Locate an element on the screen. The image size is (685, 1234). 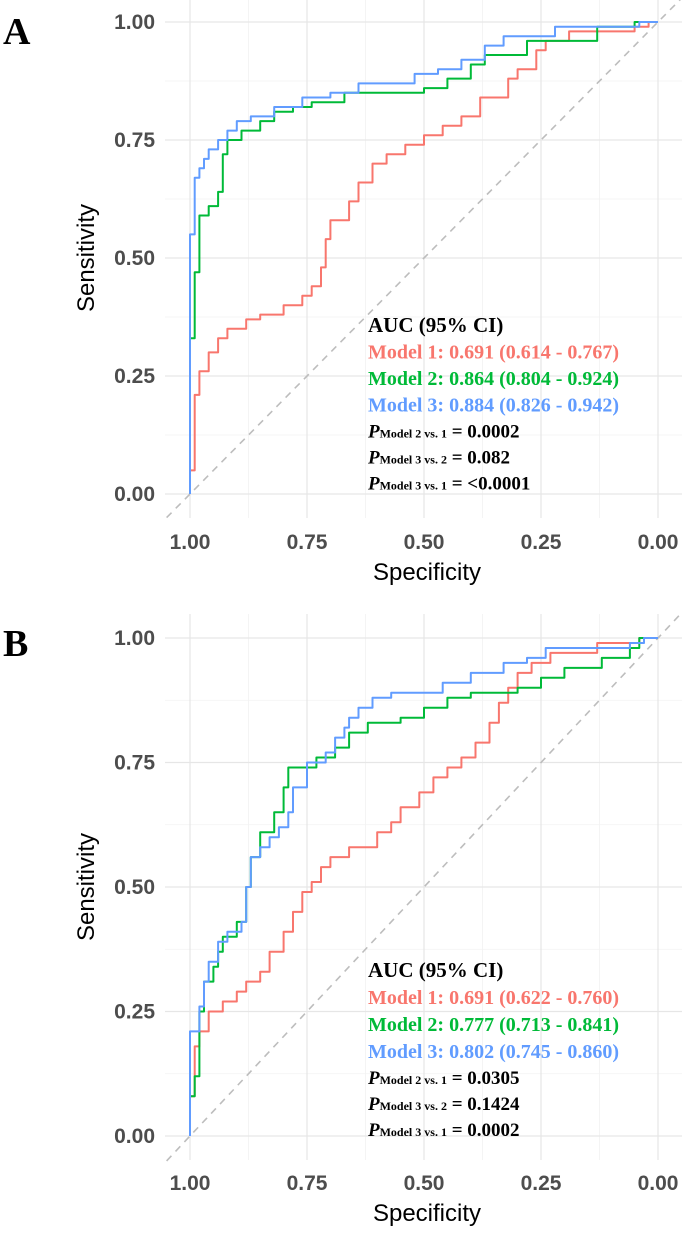
p-value-comparison: PModel 3 vs. 1 = 0.0002 is located at coordinates (443, 1130).